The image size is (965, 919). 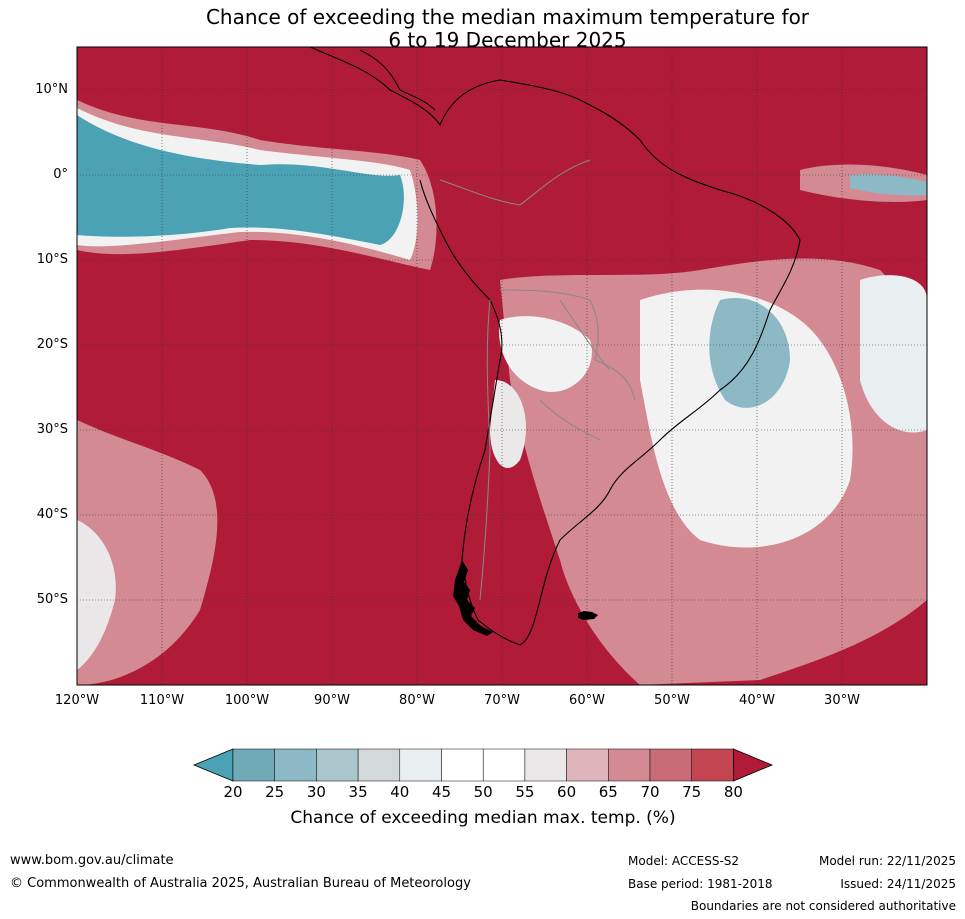 I want to click on falkland-islands, so click(x=588, y=615).